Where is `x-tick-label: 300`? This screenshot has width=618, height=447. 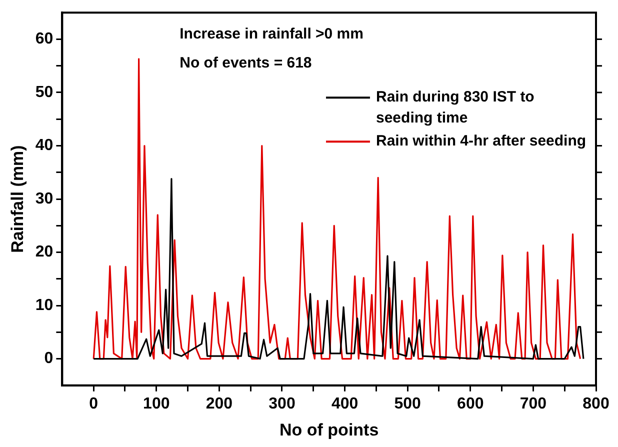 x-tick-label: 300 is located at coordinates (282, 403).